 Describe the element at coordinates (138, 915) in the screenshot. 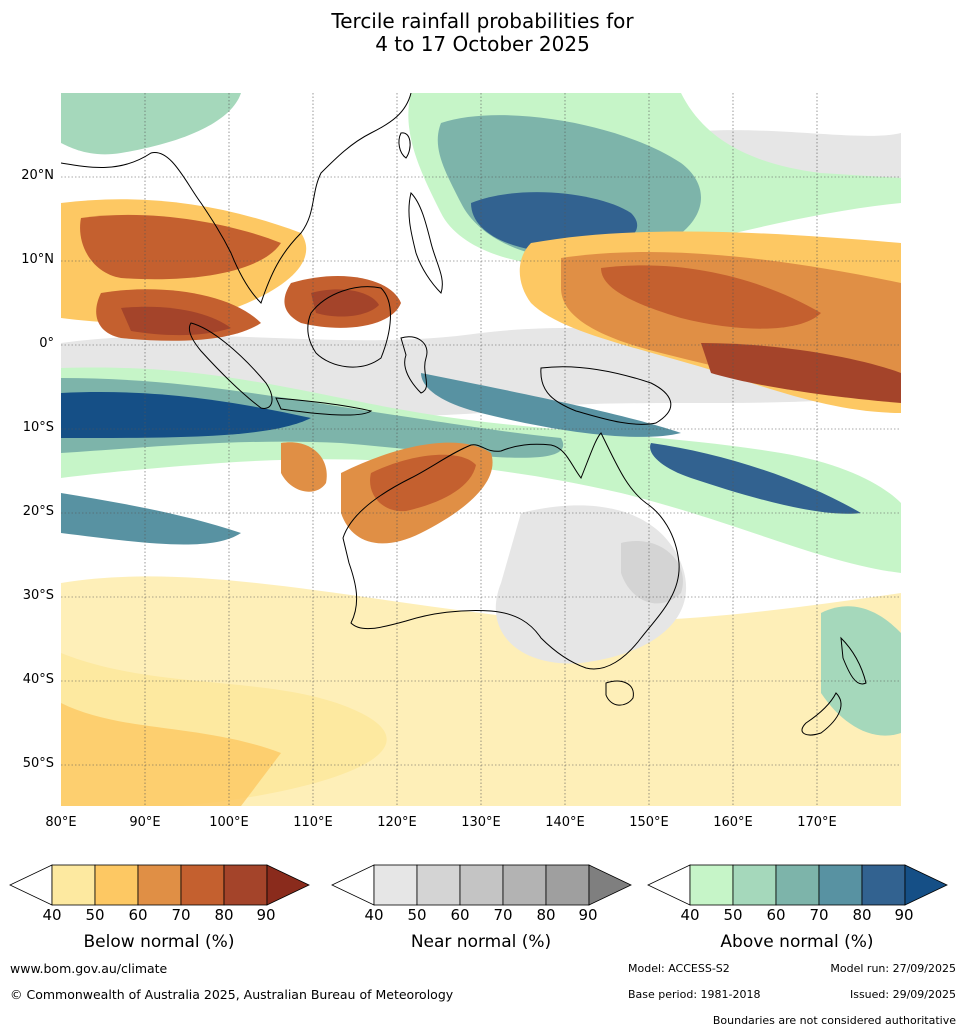

I see `below-tick-60: 60` at that location.